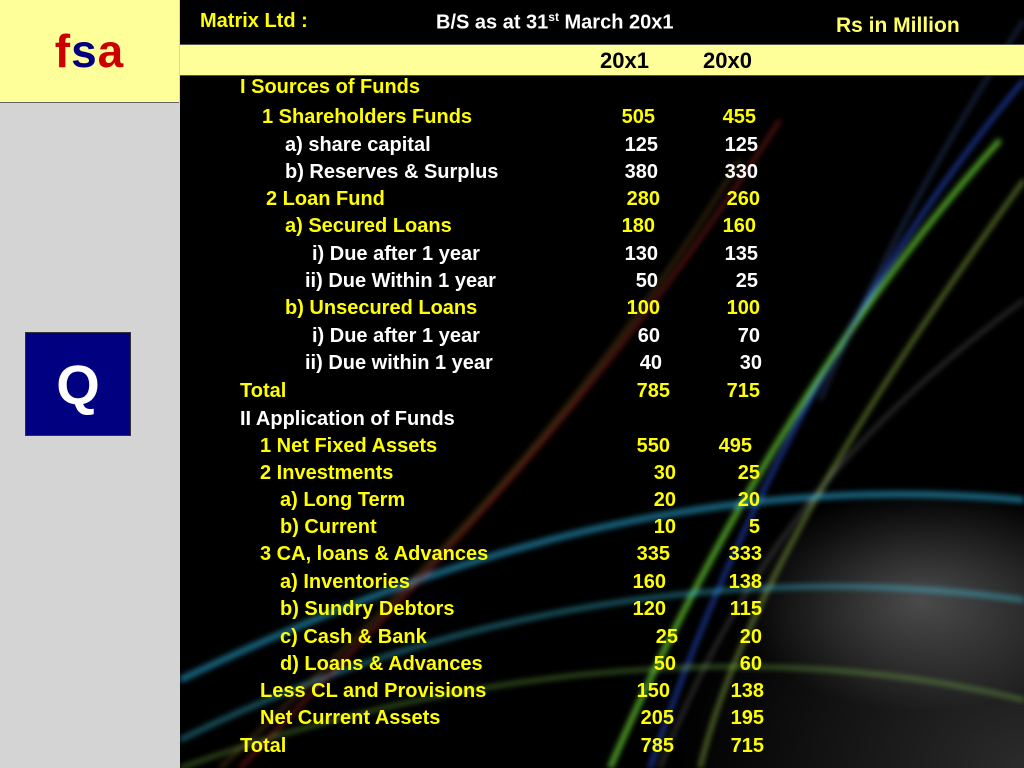 The width and height of the screenshot is (1024, 768). I want to click on value-20x0: 30, so click(750, 363).